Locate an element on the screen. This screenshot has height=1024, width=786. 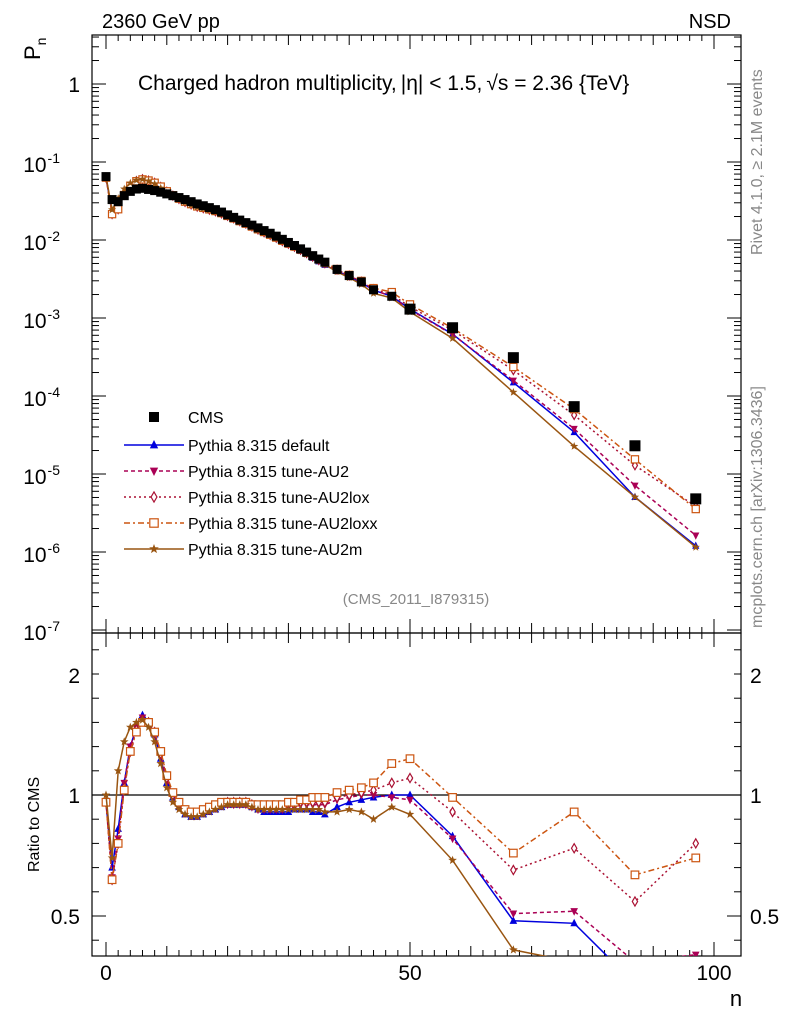
legend-item-4: Pythia 8.315 tune-AU2loxx is located at coordinates (250, 524).